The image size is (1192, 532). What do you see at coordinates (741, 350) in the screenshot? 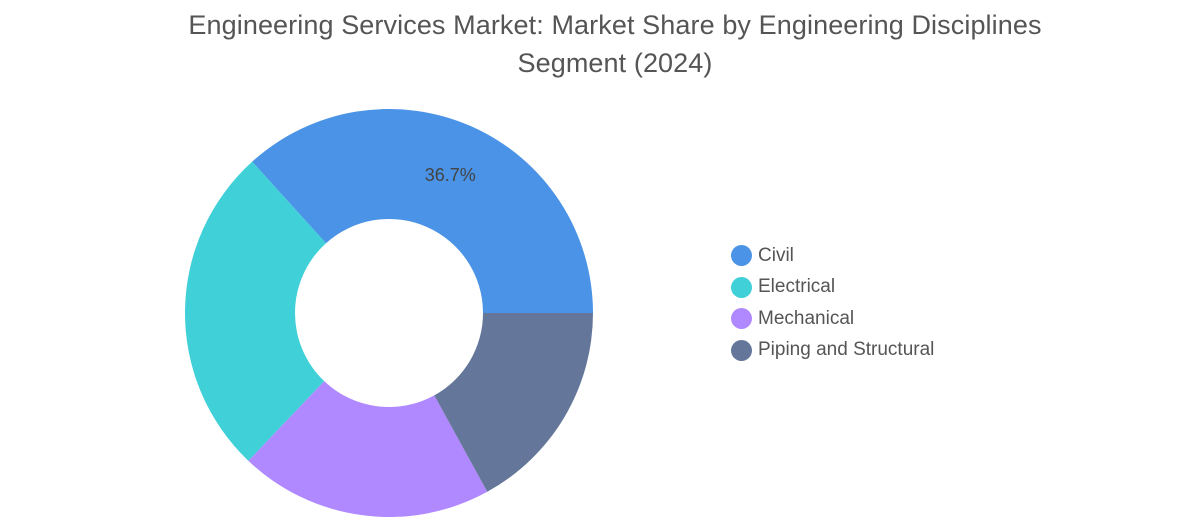
I see `legend-swatch-piping-and-structural` at bounding box center [741, 350].